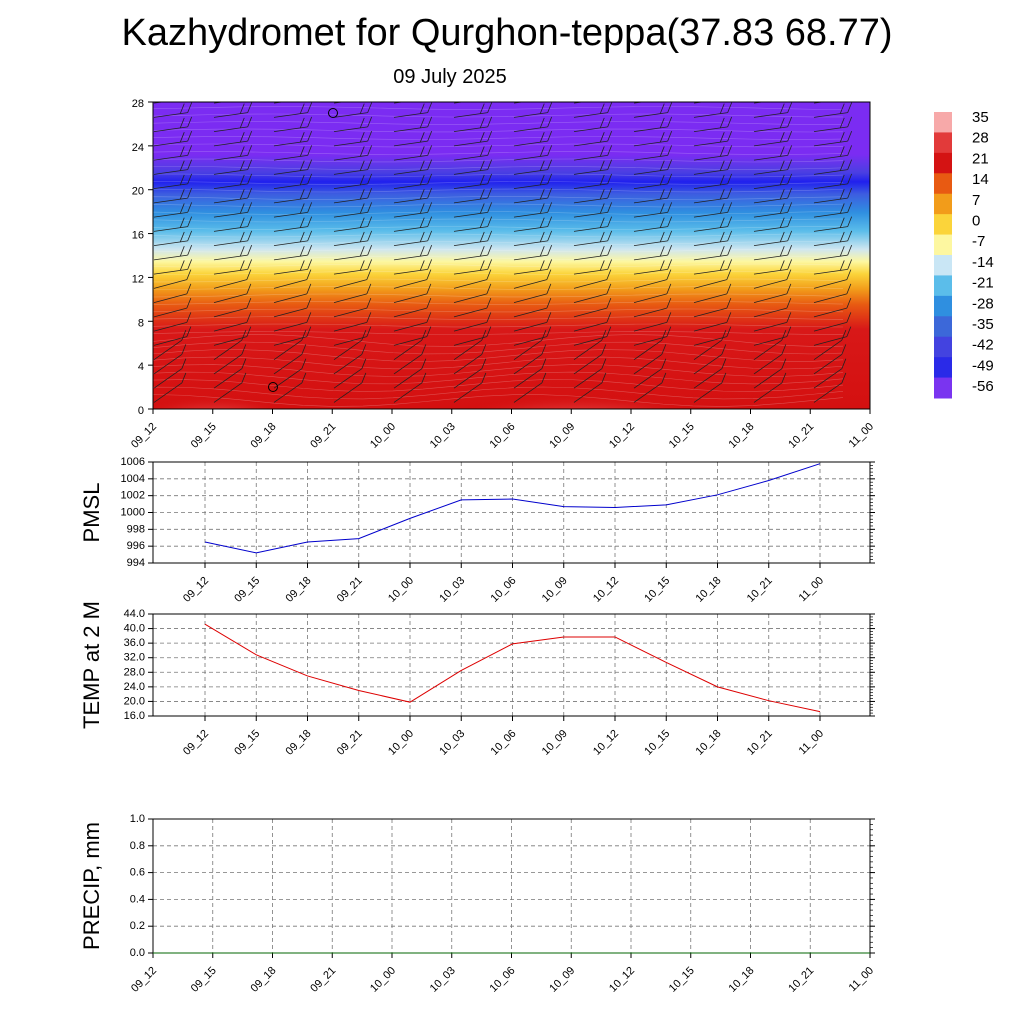 This screenshot has height=1024, width=1024. I want to click on x-tick-label: 11_00, so click(862, 436).